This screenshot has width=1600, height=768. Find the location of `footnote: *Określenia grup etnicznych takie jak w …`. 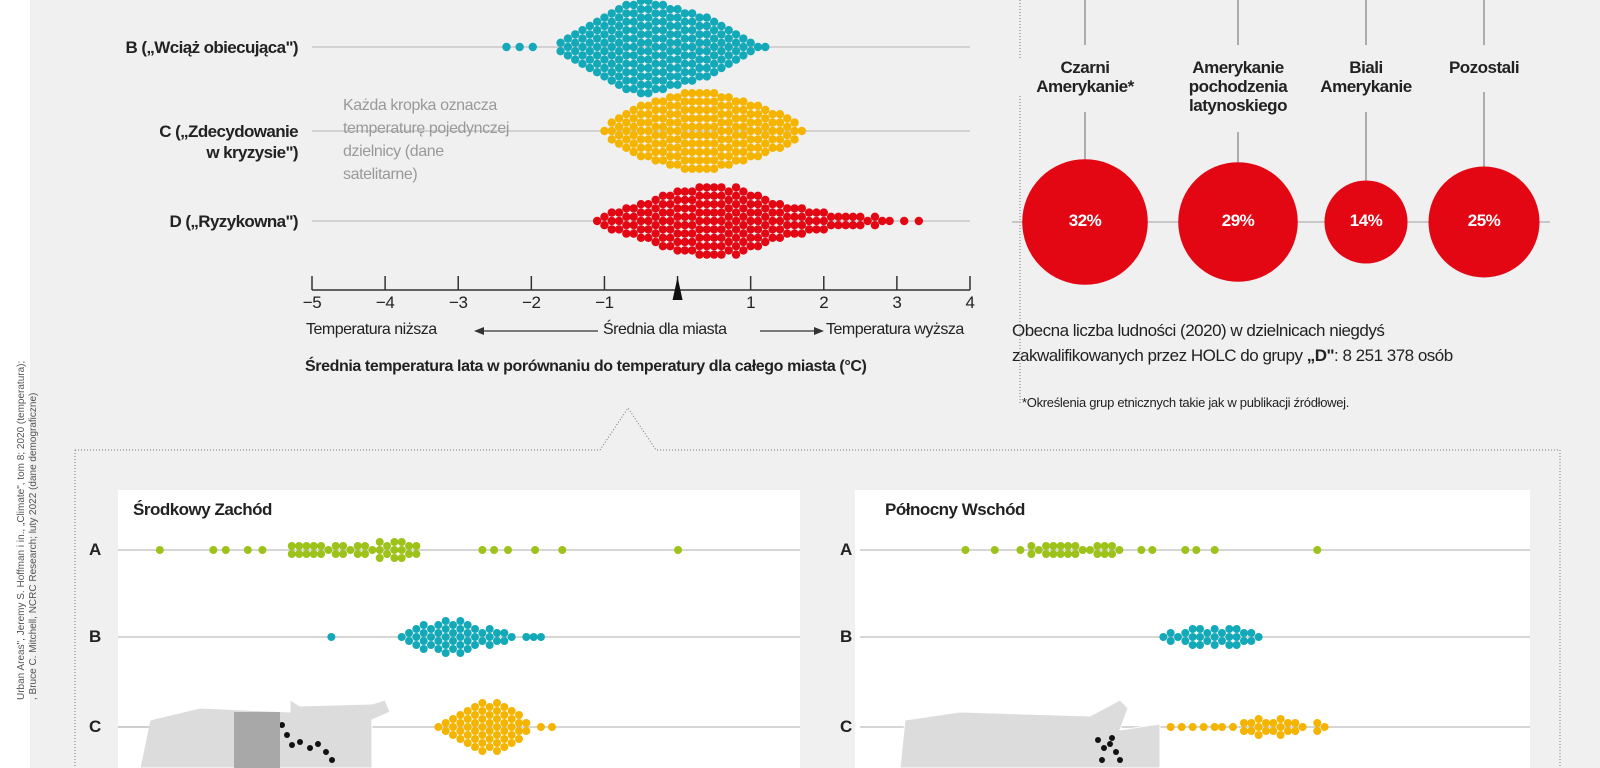

footnote: *Określenia grup etnicznych takie jak w … is located at coordinates (1186, 402).